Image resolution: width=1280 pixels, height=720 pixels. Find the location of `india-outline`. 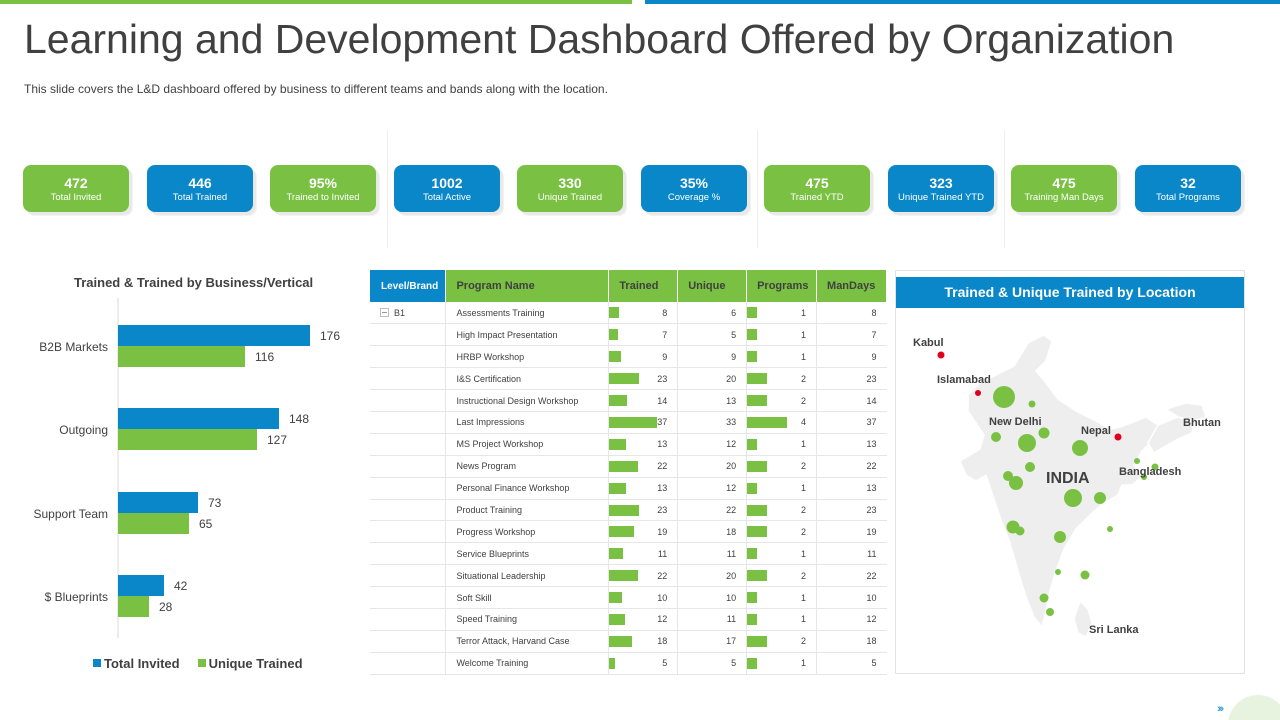

india-outline is located at coordinates (1059, 481).